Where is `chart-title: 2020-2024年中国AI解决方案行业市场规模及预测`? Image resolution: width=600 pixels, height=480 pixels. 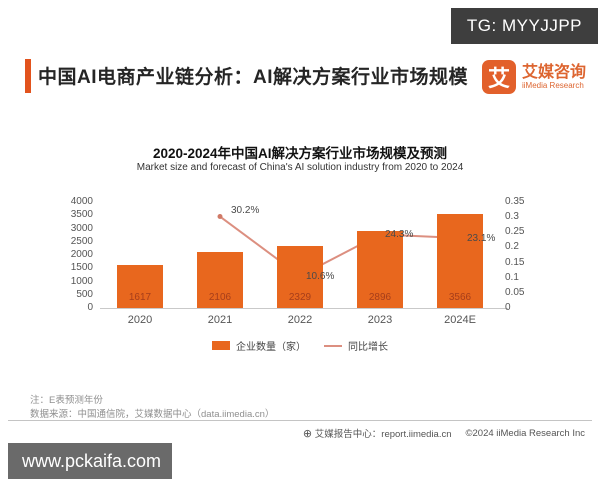
chart-title: 2020-2024年中国AI解决方案行业市场规模及预测 is located at coordinates (300, 153).